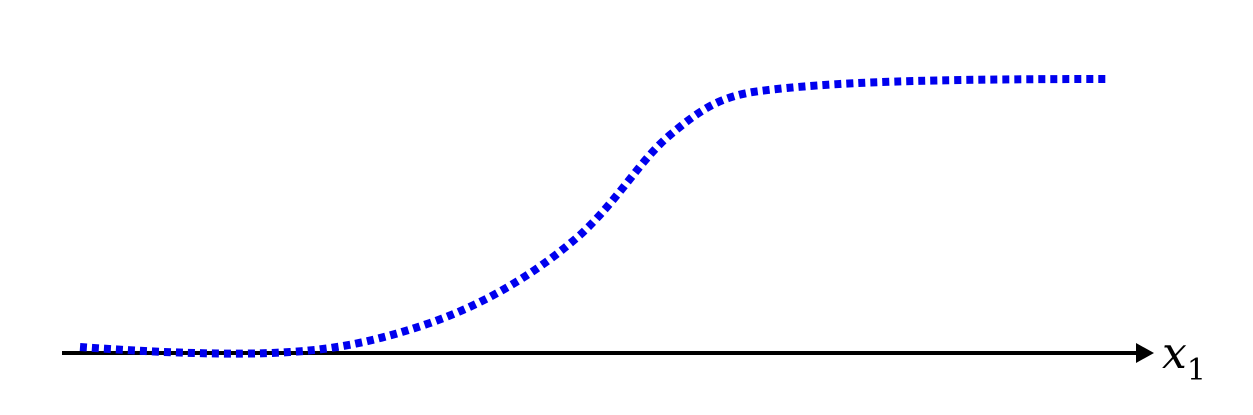  I want to click on x-axis-label-main: x, so click(1174, 353).